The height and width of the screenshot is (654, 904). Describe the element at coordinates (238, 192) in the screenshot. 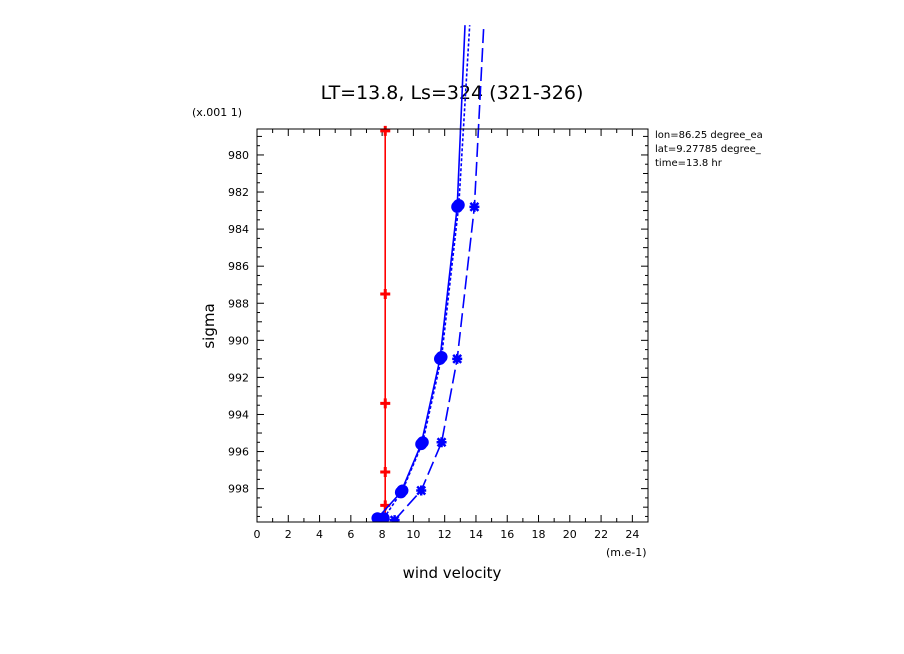

I see `y-tick-label: 982` at that location.